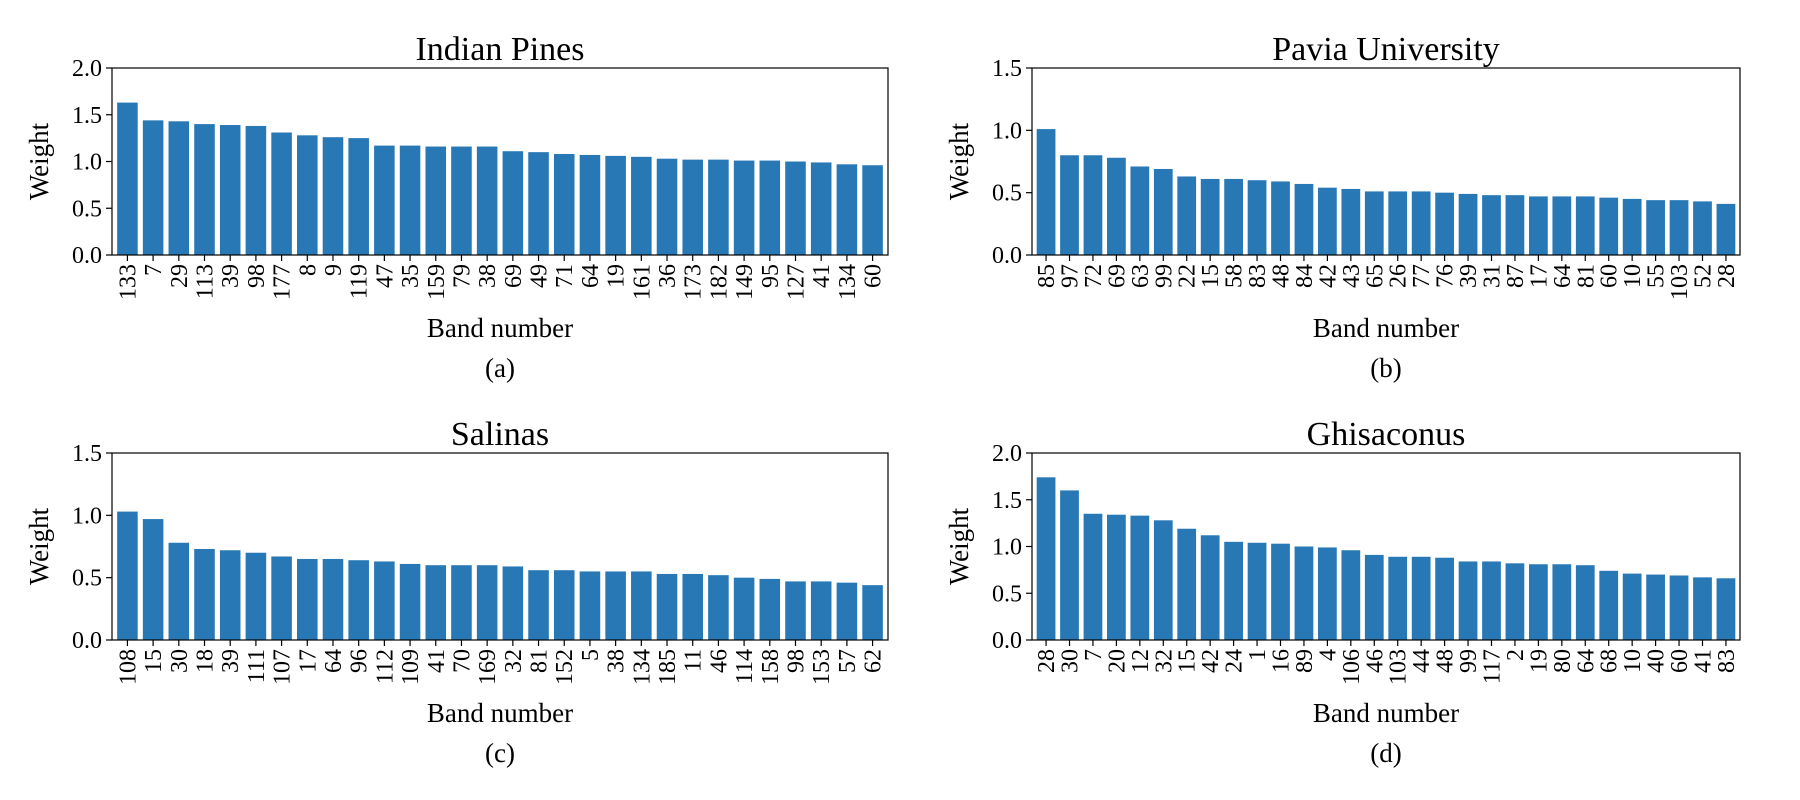 This screenshot has width=1800, height=800. I want to click on x-tick-label: 65, so click(1375, 276).